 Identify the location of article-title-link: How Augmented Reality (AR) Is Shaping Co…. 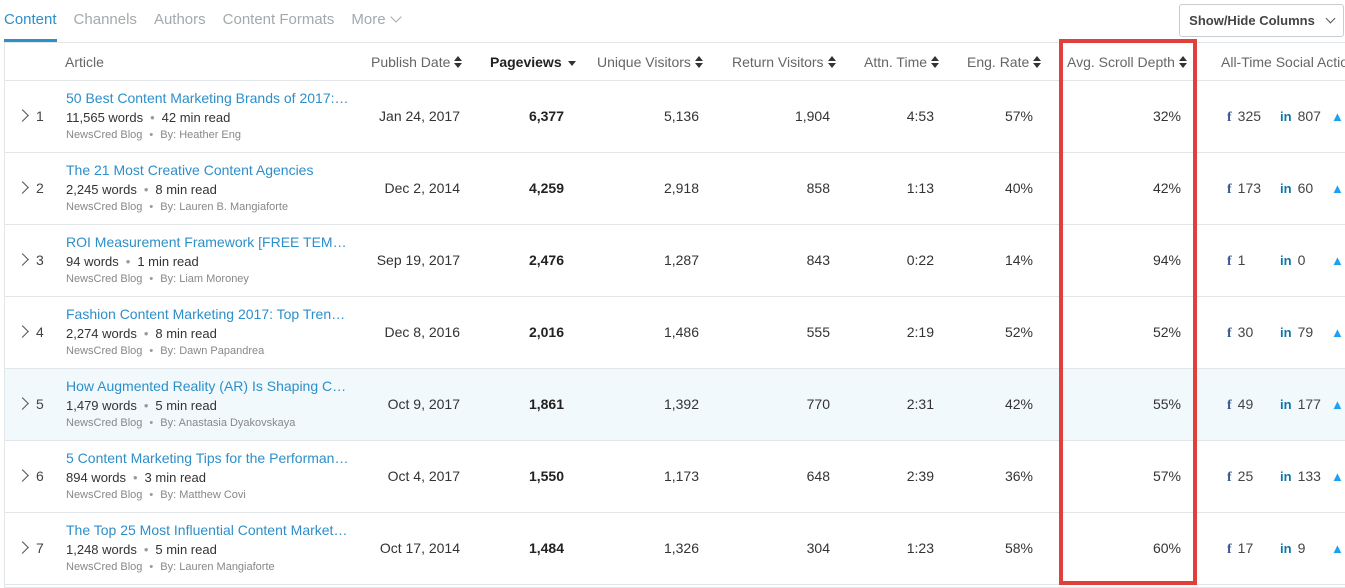
(208, 386).